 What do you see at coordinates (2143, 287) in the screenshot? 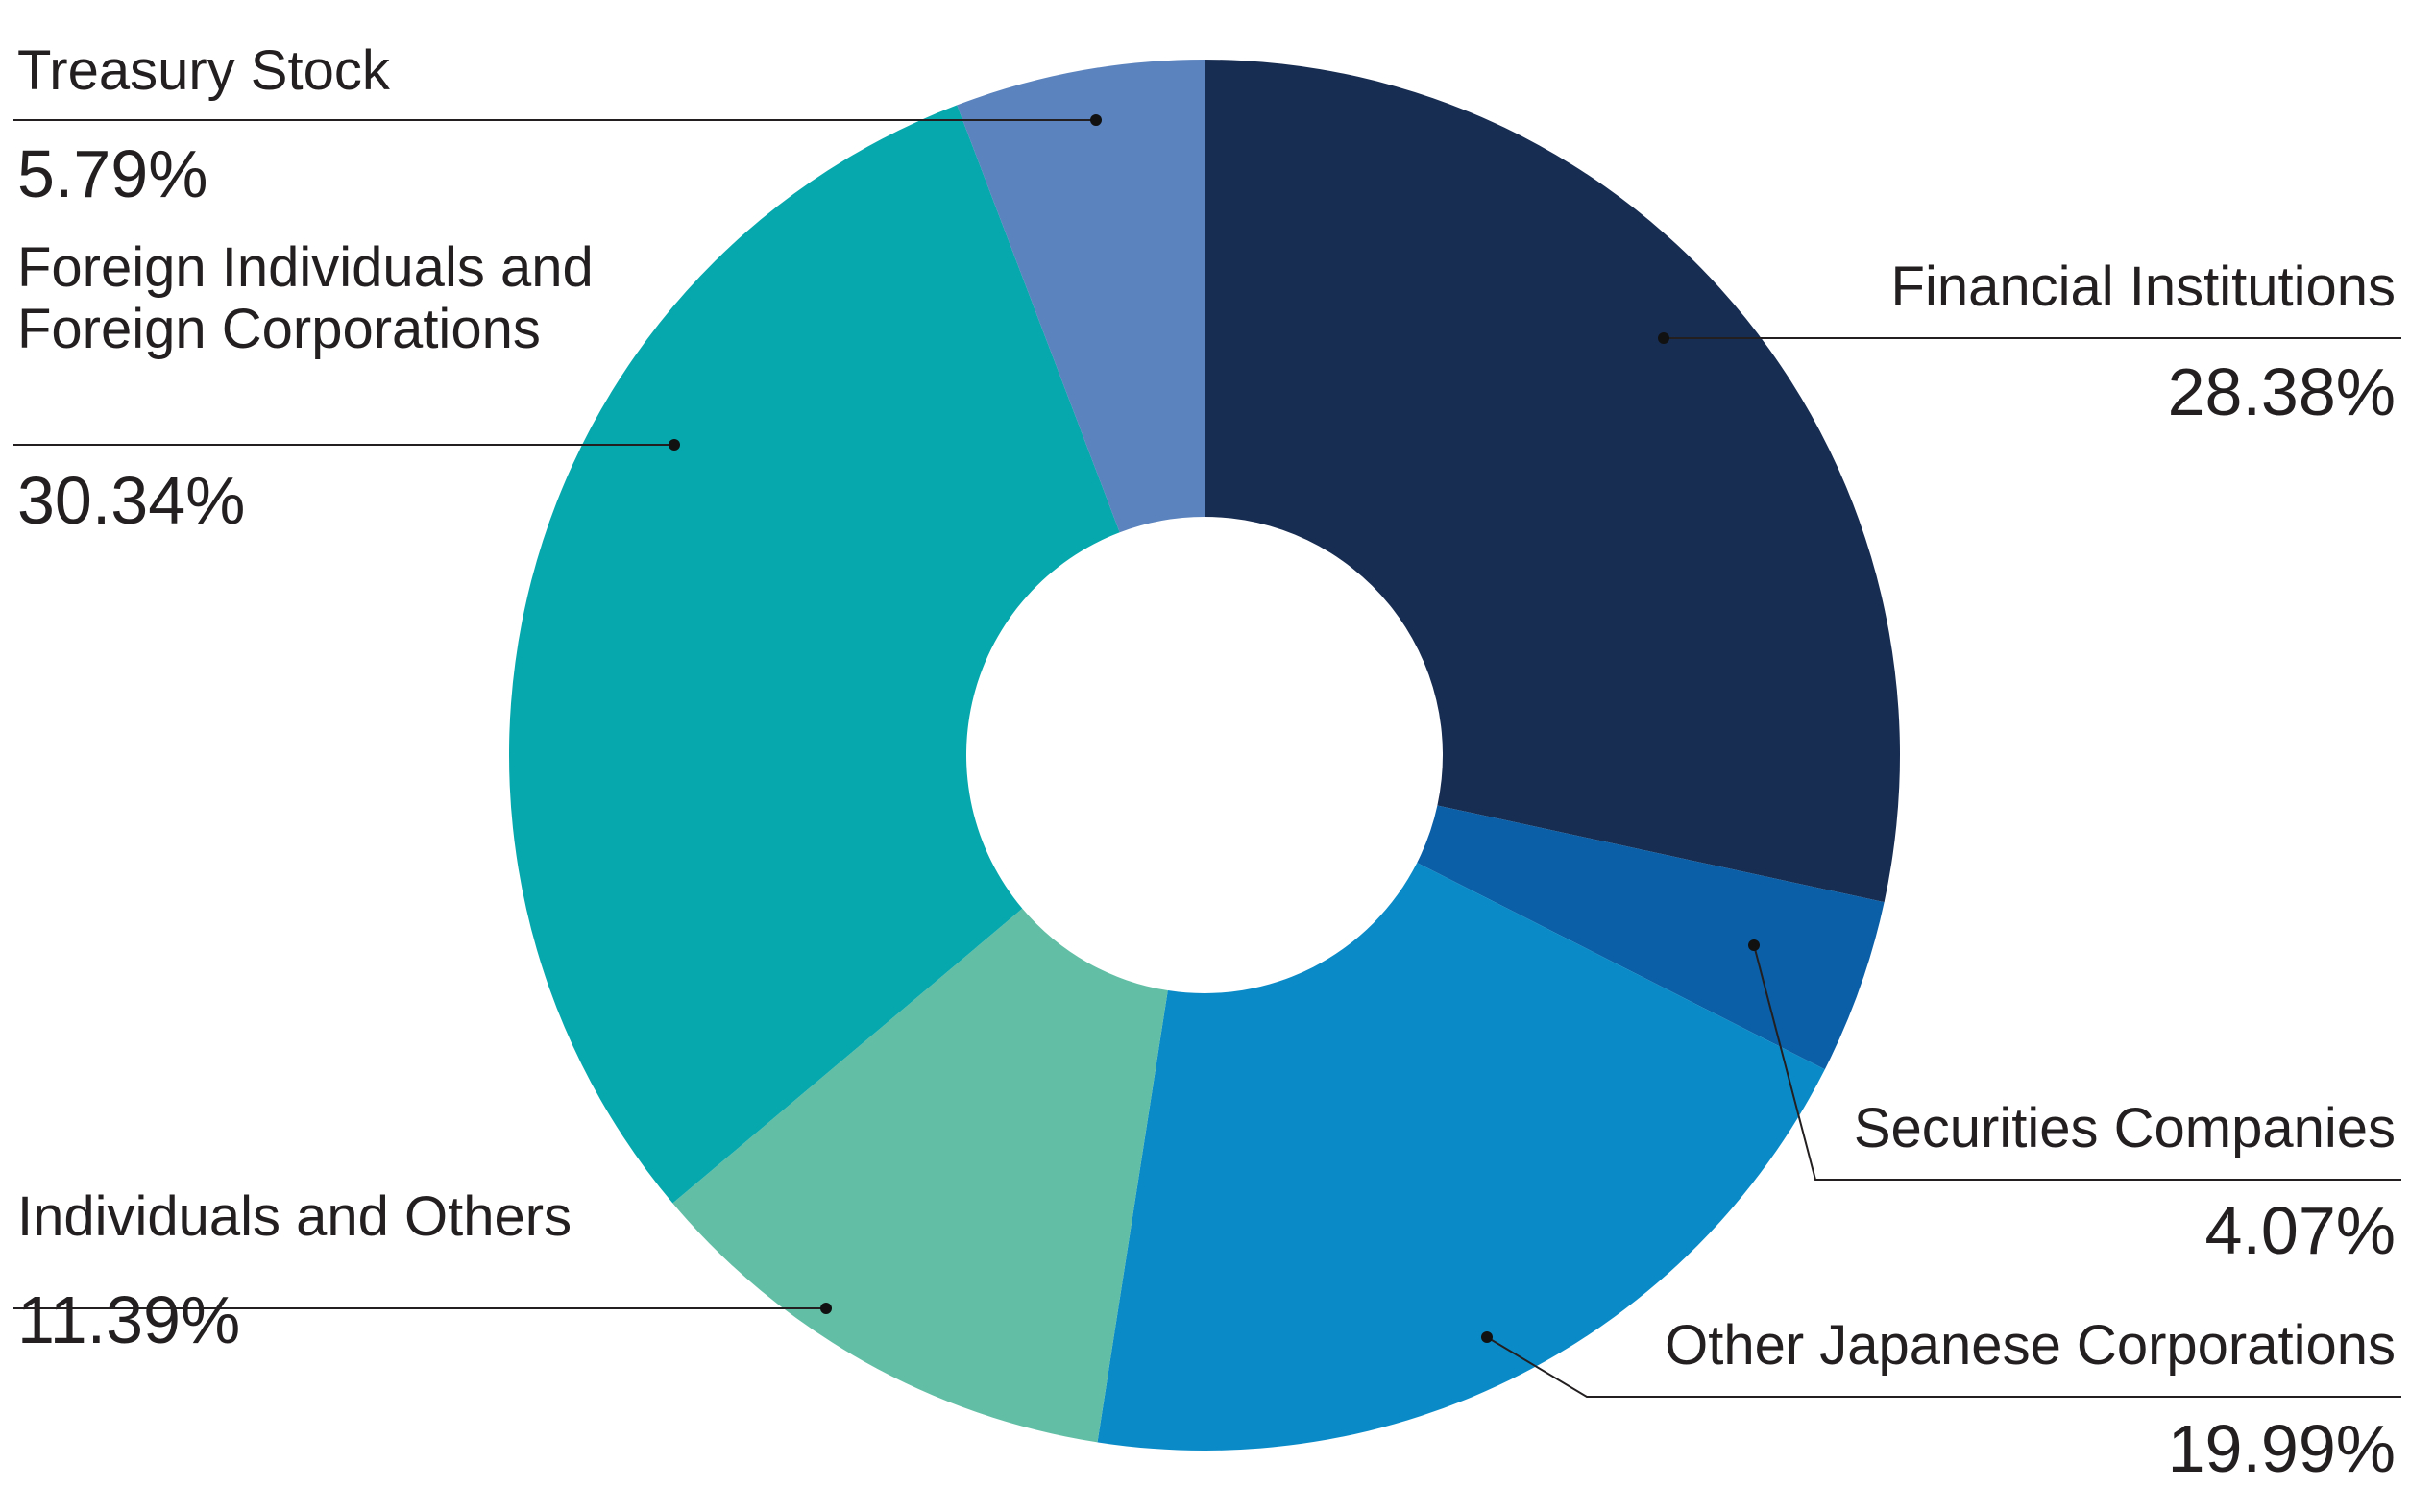
I see `slice-label: Financial Institutions` at bounding box center [2143, 287].